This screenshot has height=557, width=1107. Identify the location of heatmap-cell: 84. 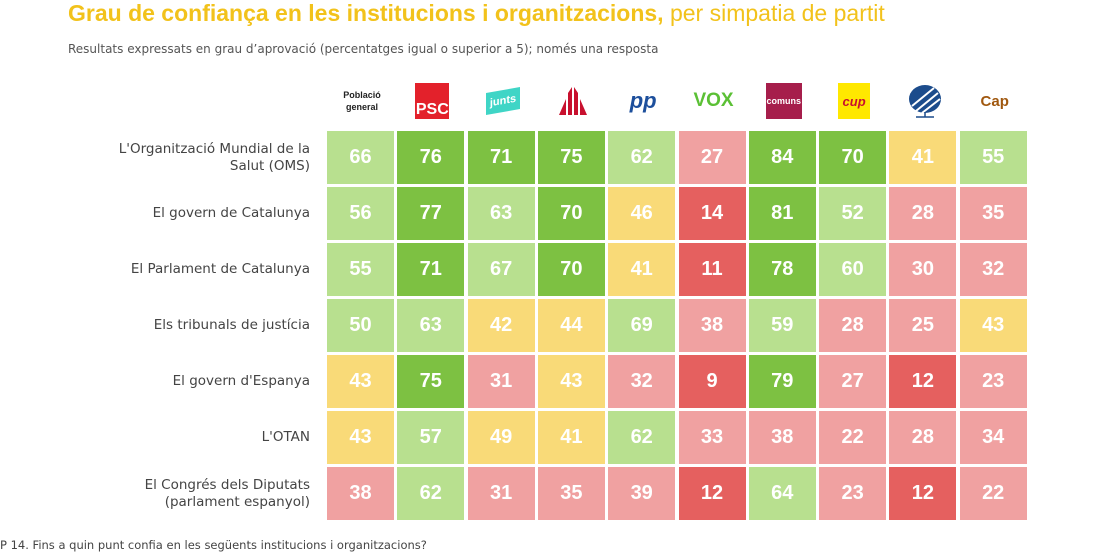
(782, 157).